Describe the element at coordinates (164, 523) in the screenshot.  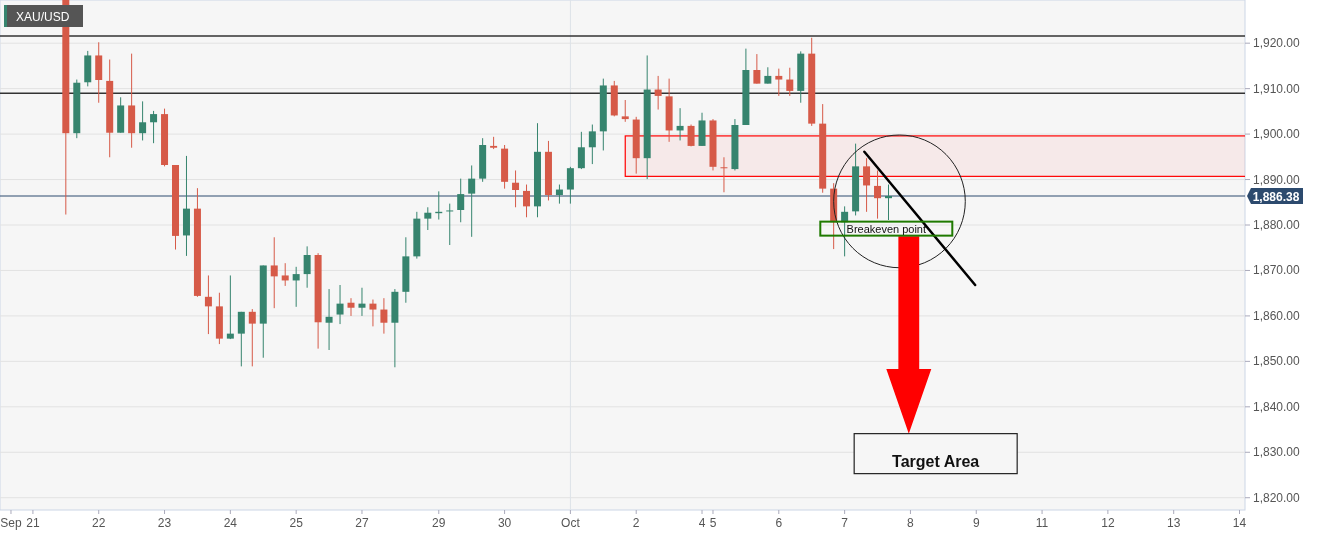
I see `x-tick-label: 23` at that location.